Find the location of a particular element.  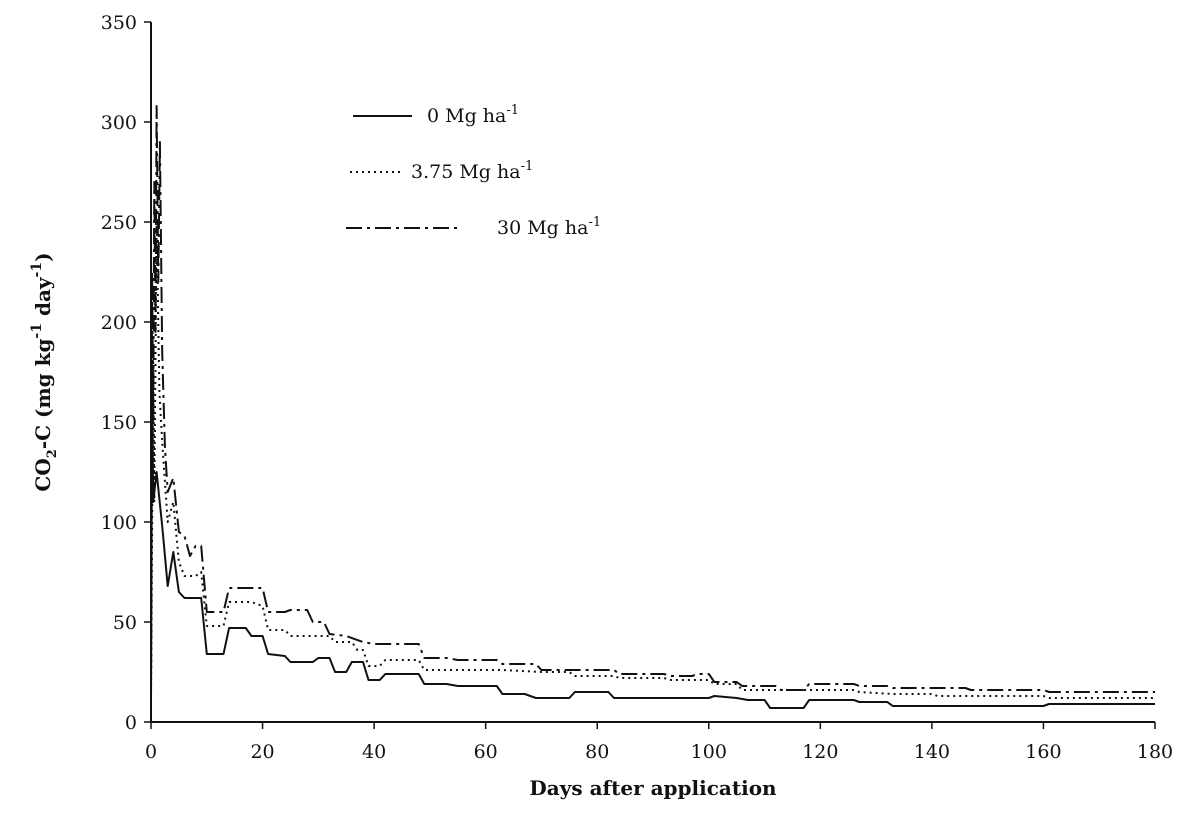

x-tick-label-5: 100 is located at coordinates (709, 752).